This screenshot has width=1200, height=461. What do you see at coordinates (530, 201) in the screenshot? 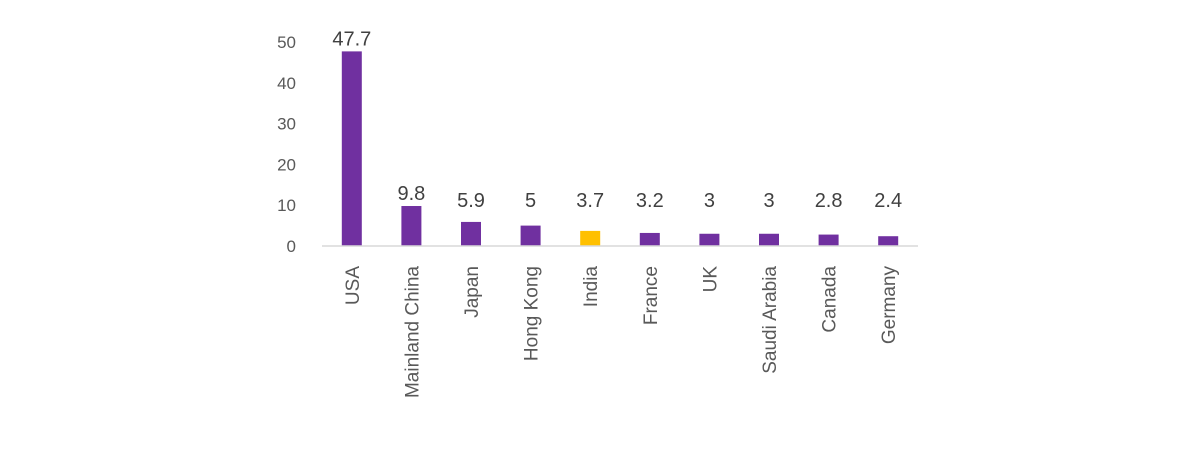
I see `data-label: 5` at bounding box center [530, 201].